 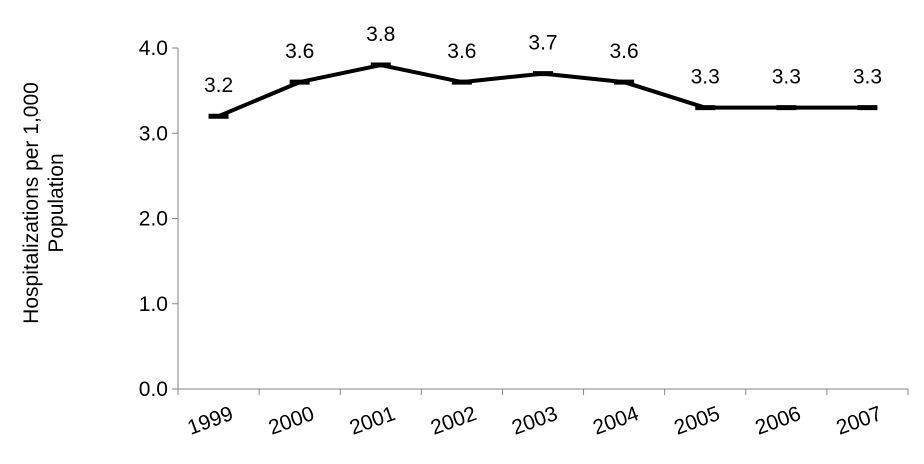 I want to click on data-label: 3.2, so click(x=218, y=85).